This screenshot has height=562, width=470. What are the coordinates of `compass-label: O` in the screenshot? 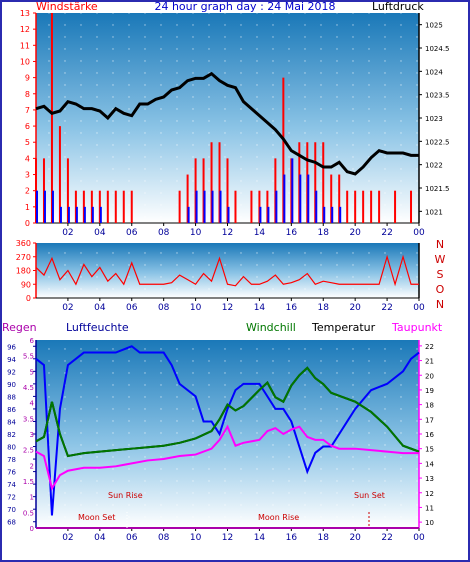 It's located at (440, 289).